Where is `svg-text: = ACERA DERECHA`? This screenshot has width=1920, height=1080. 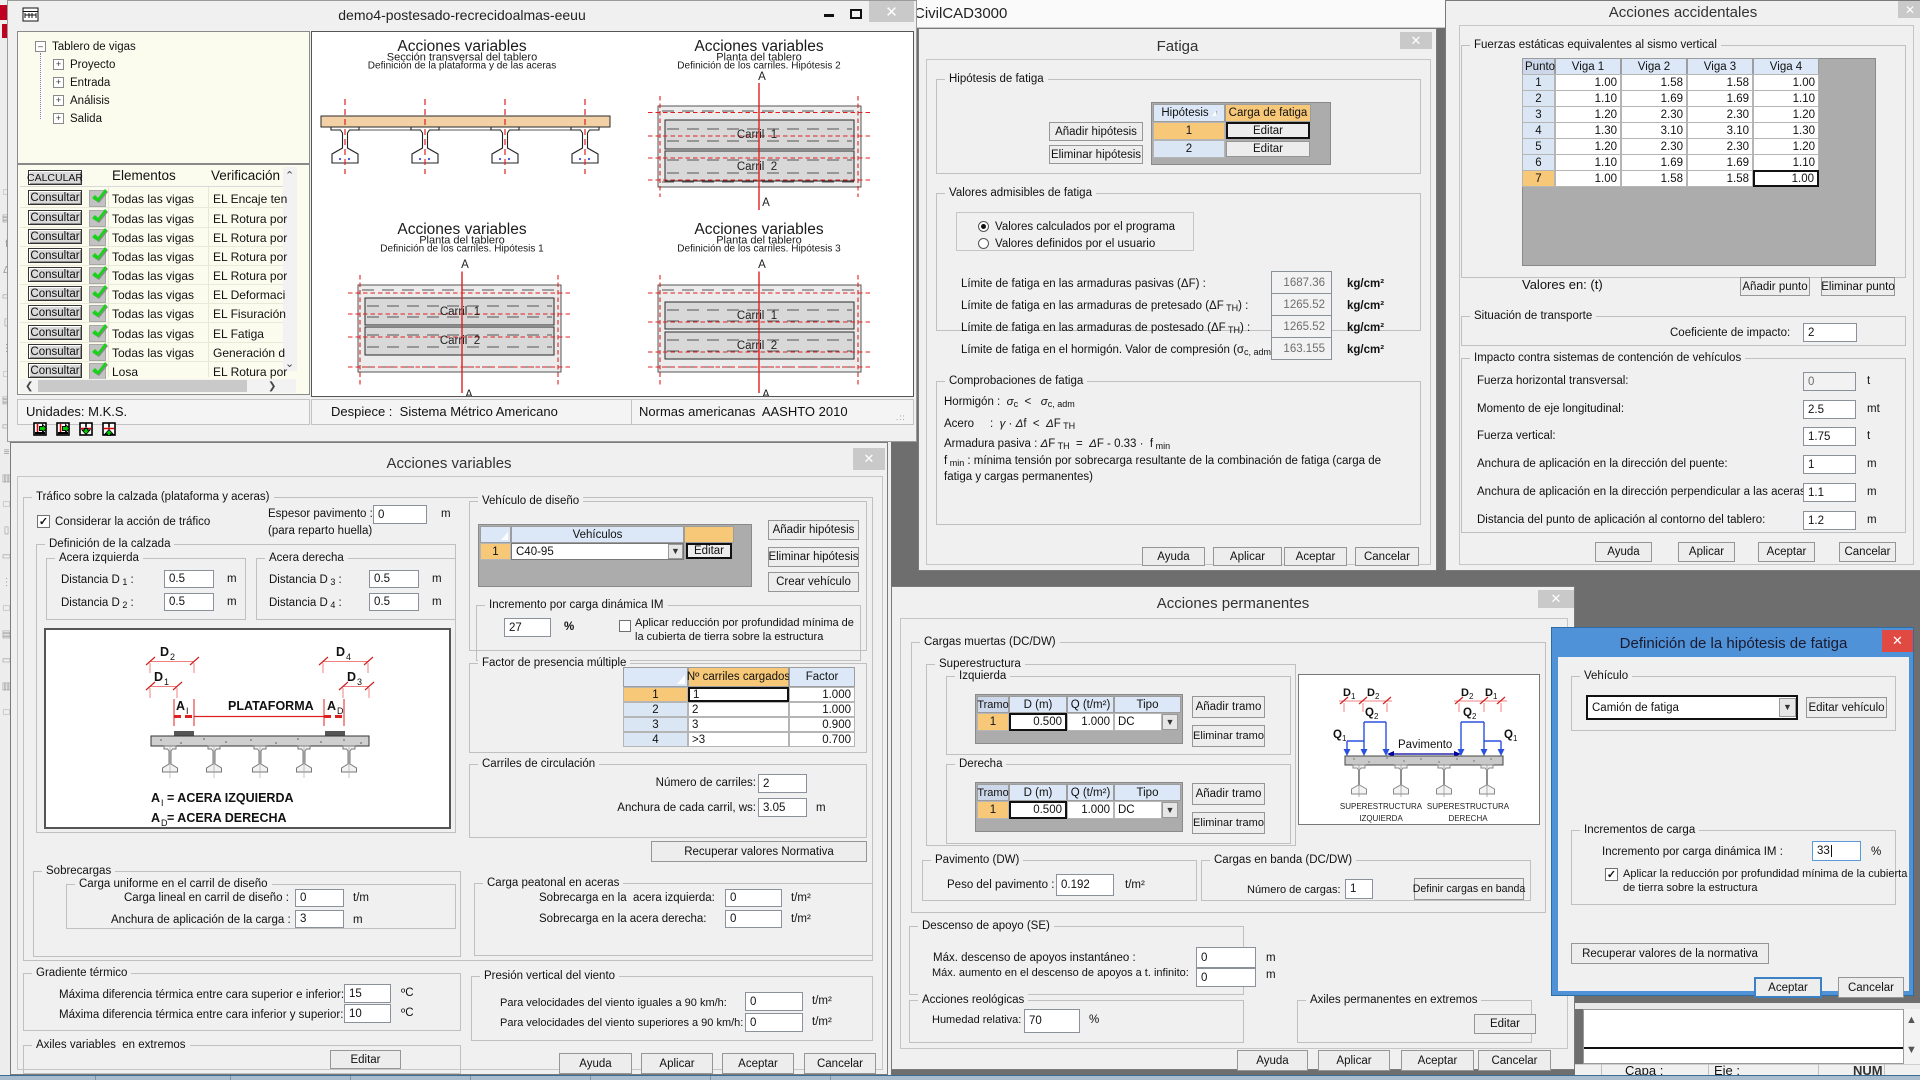 svg-text: = ACERA DERECHA is located at coordinates (227, 818).